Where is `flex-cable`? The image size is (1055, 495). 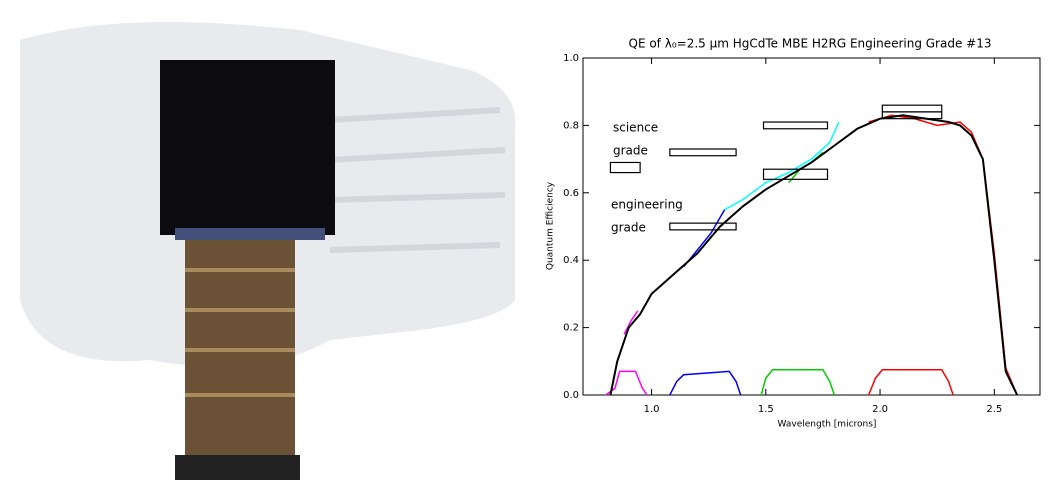
flex-cable is located at coordinates (240, 345).